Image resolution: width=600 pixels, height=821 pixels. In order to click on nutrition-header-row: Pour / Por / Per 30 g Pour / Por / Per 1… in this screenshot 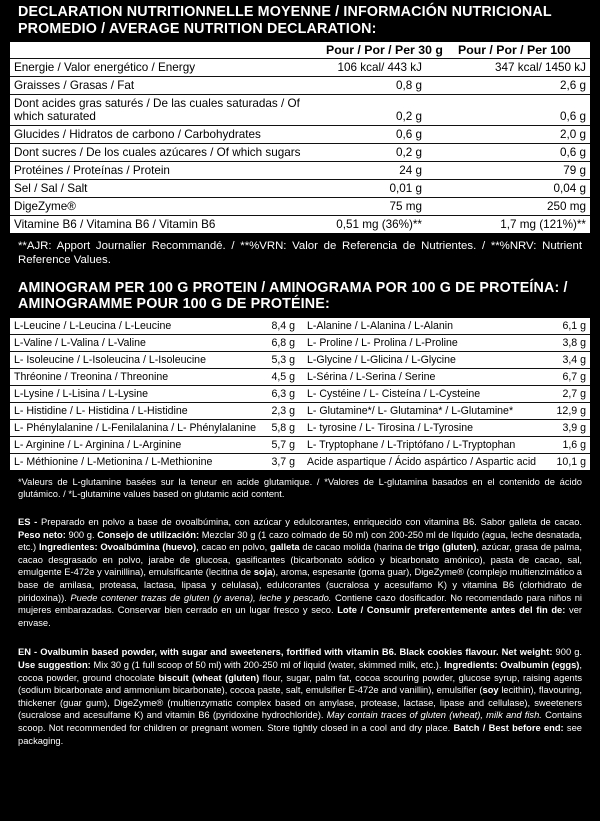, I will do `click(300, 50)`.